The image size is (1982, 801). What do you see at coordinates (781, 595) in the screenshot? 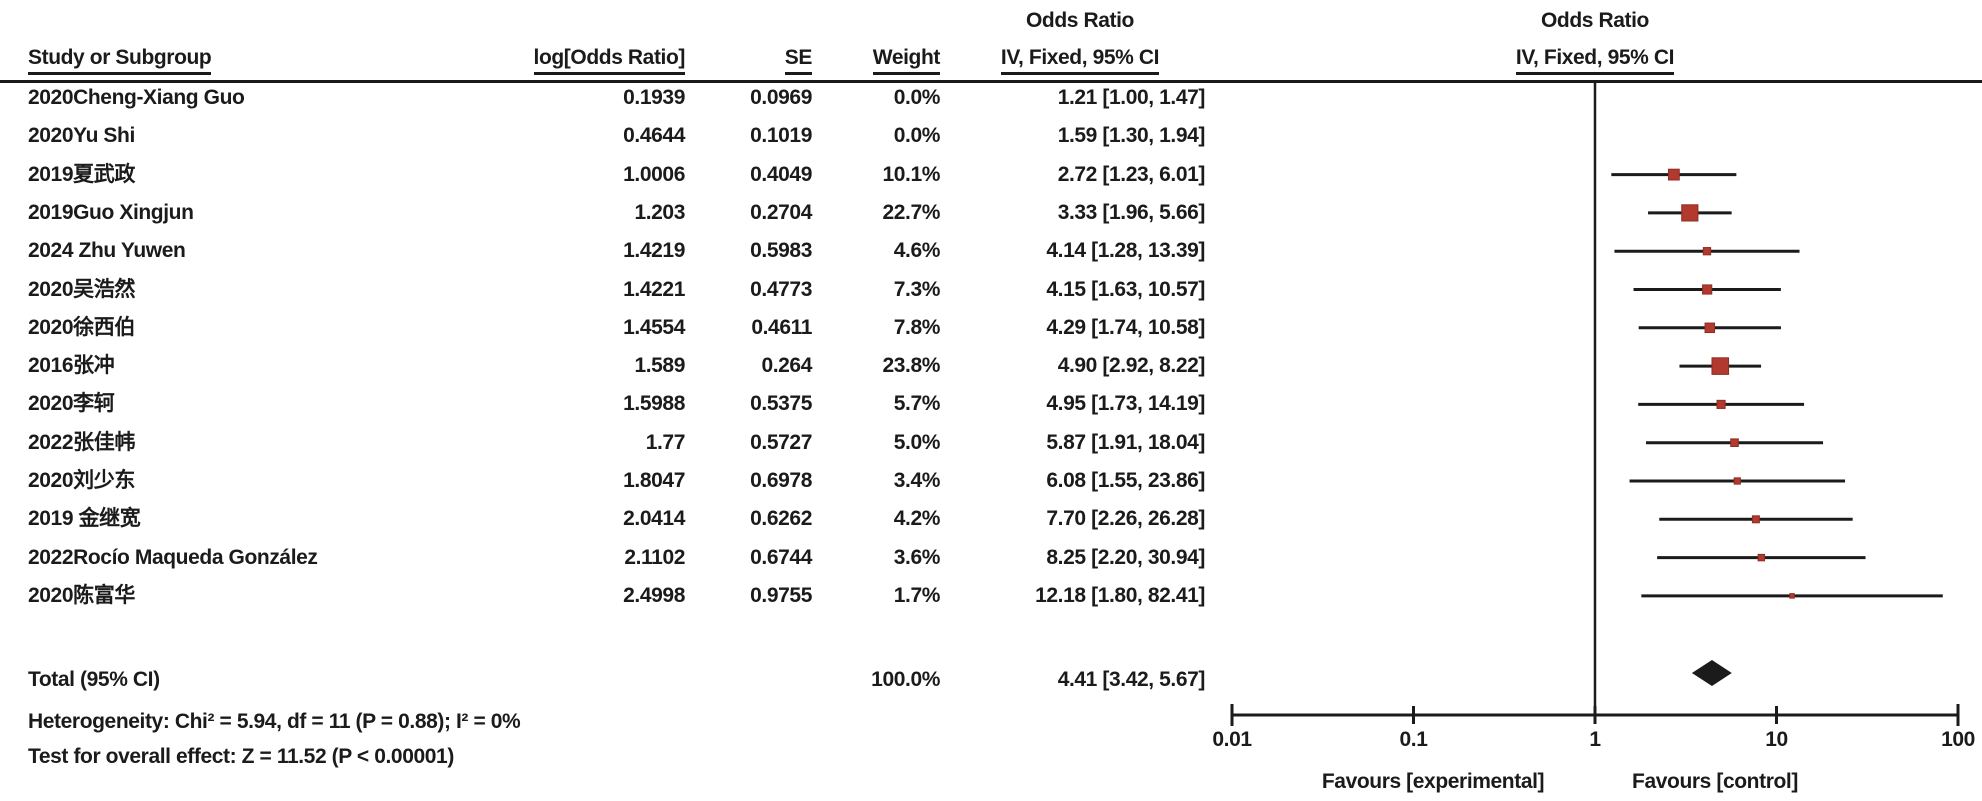
I see `study-se: 0.9755` at bounding box center [781, 595].